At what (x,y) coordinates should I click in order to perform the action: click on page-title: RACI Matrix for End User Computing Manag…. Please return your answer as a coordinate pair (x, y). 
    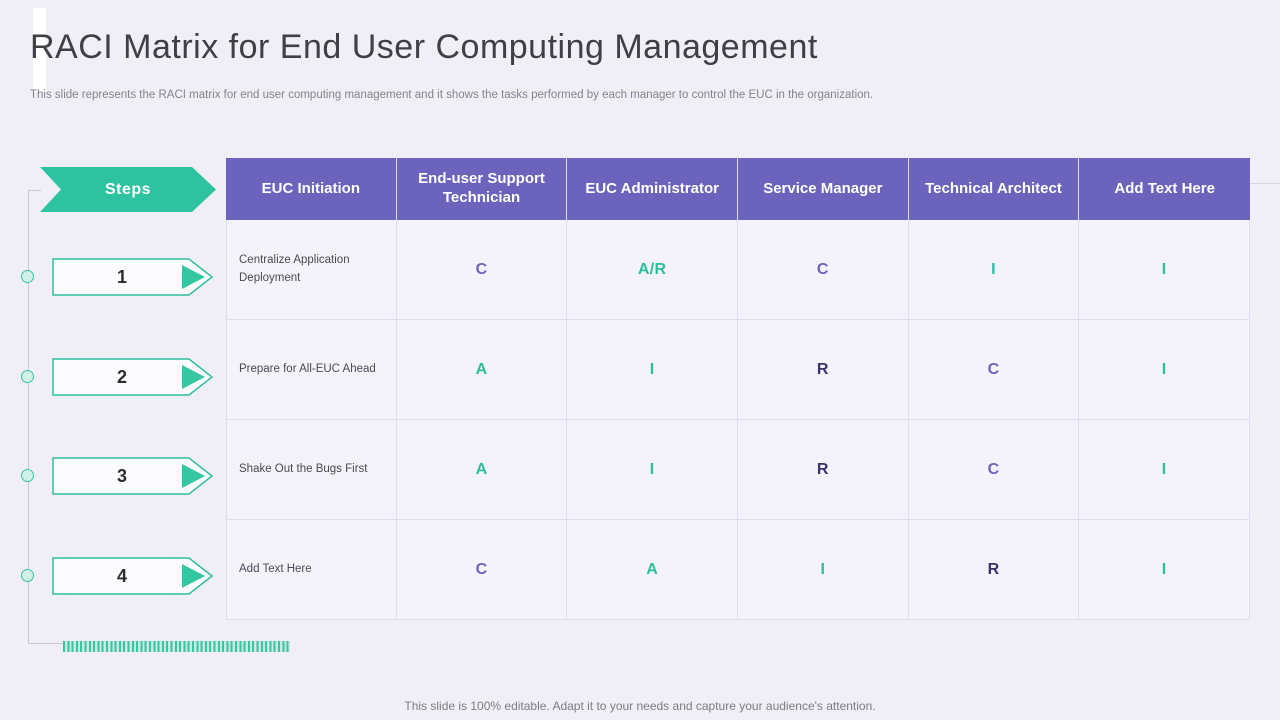
    Looking at the image, I should click on (424, 47).